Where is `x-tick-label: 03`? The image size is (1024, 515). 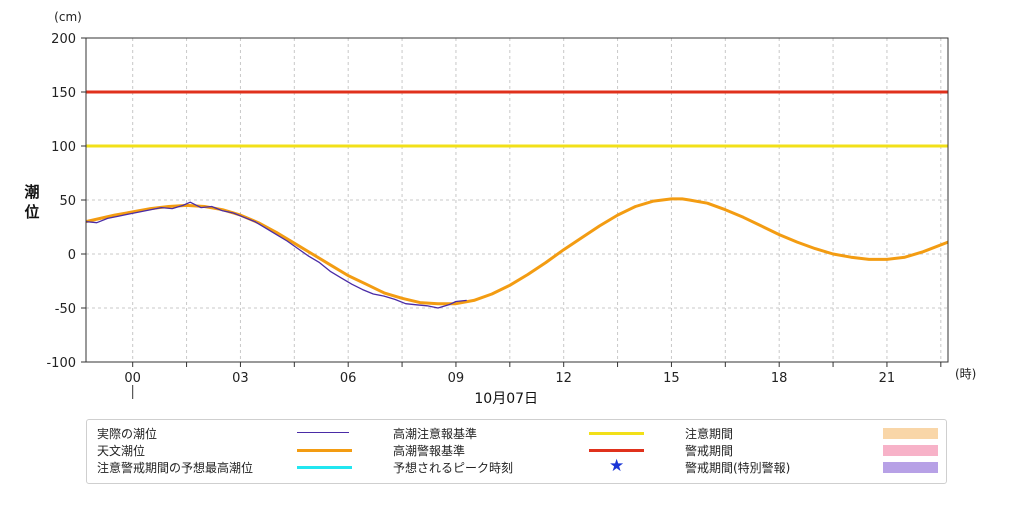
x-tick-label: 03 is located at coordinates (240, 378).